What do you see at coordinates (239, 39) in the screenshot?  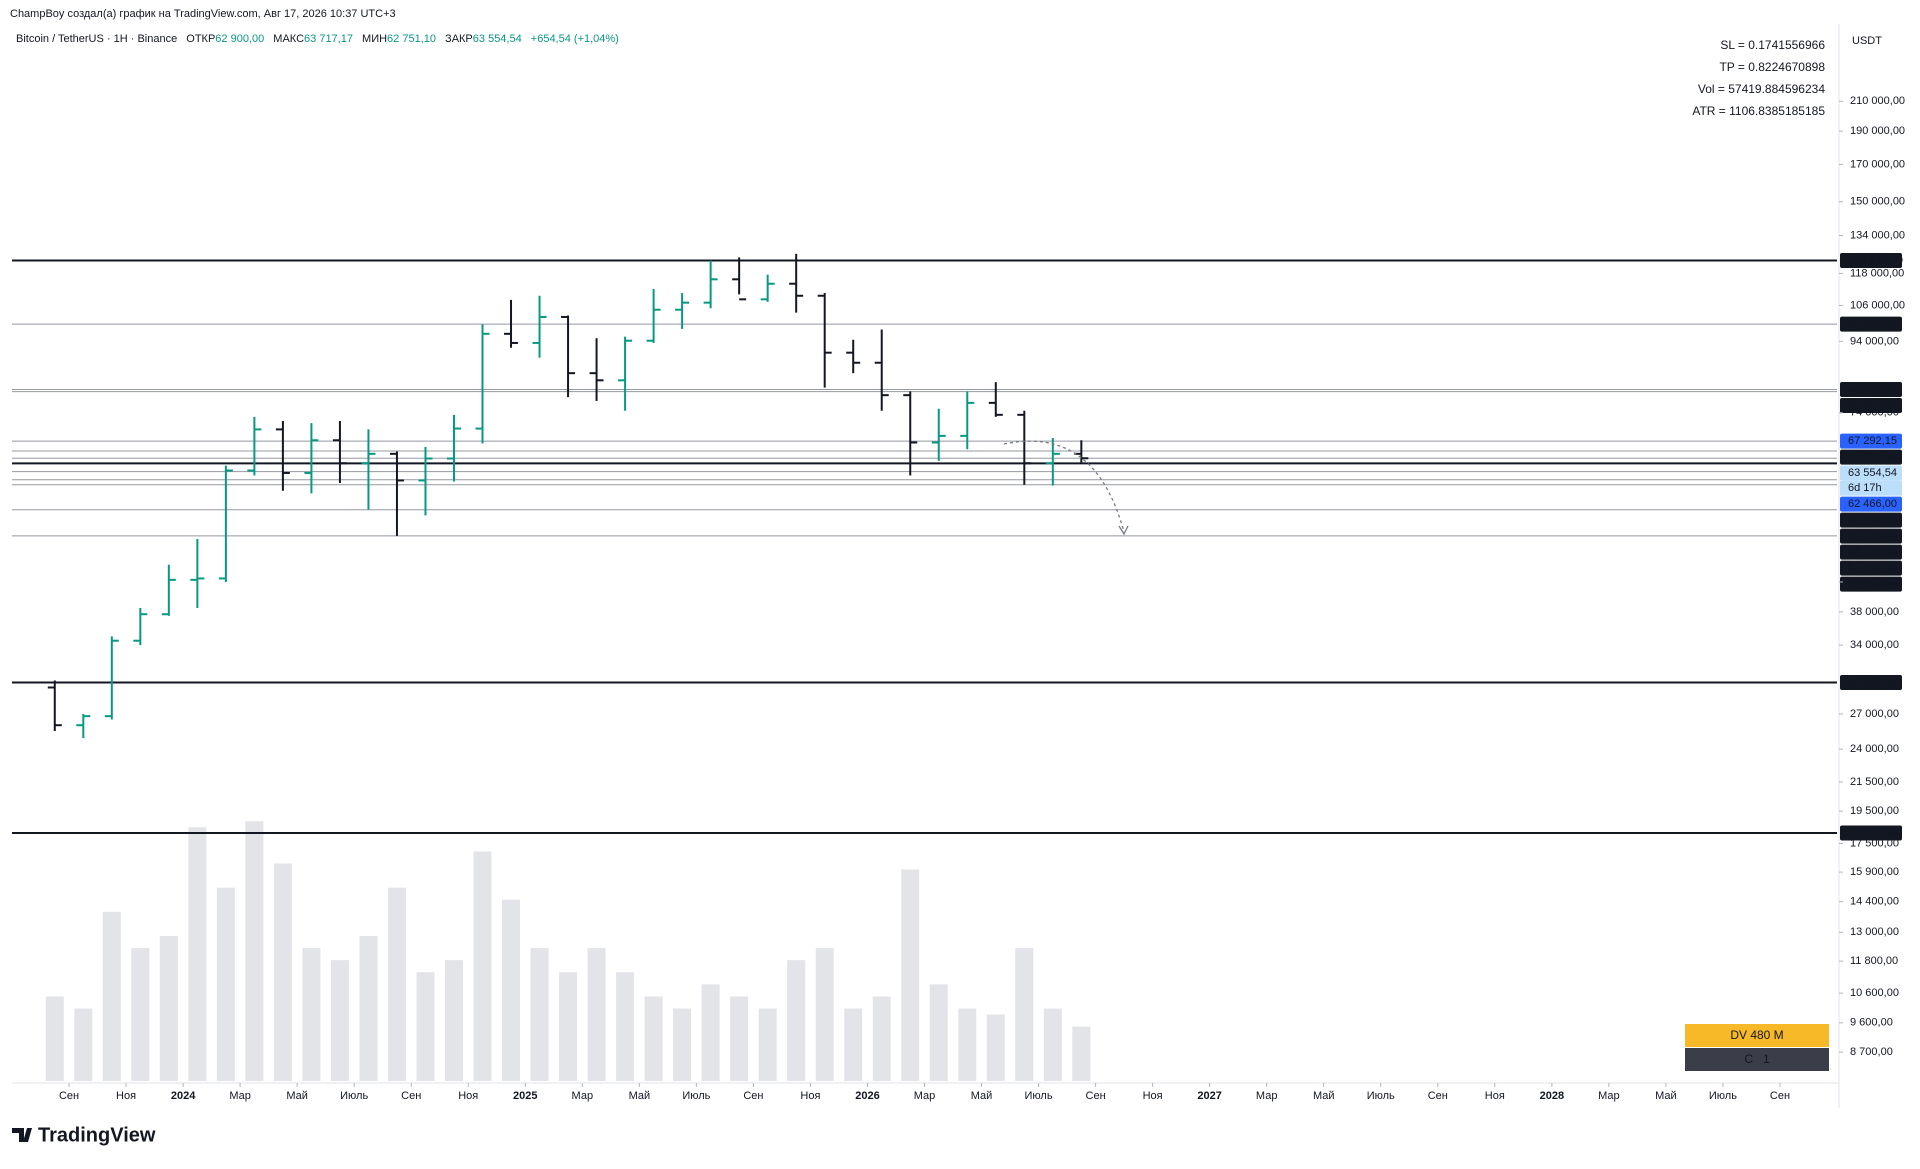 I see `open-value: 62 900,00` at bounding box center [239, 39].